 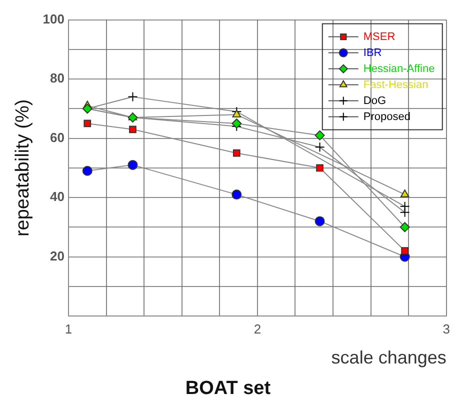 I want to click on y-tick-label: 20, so click(x=57, y=256).